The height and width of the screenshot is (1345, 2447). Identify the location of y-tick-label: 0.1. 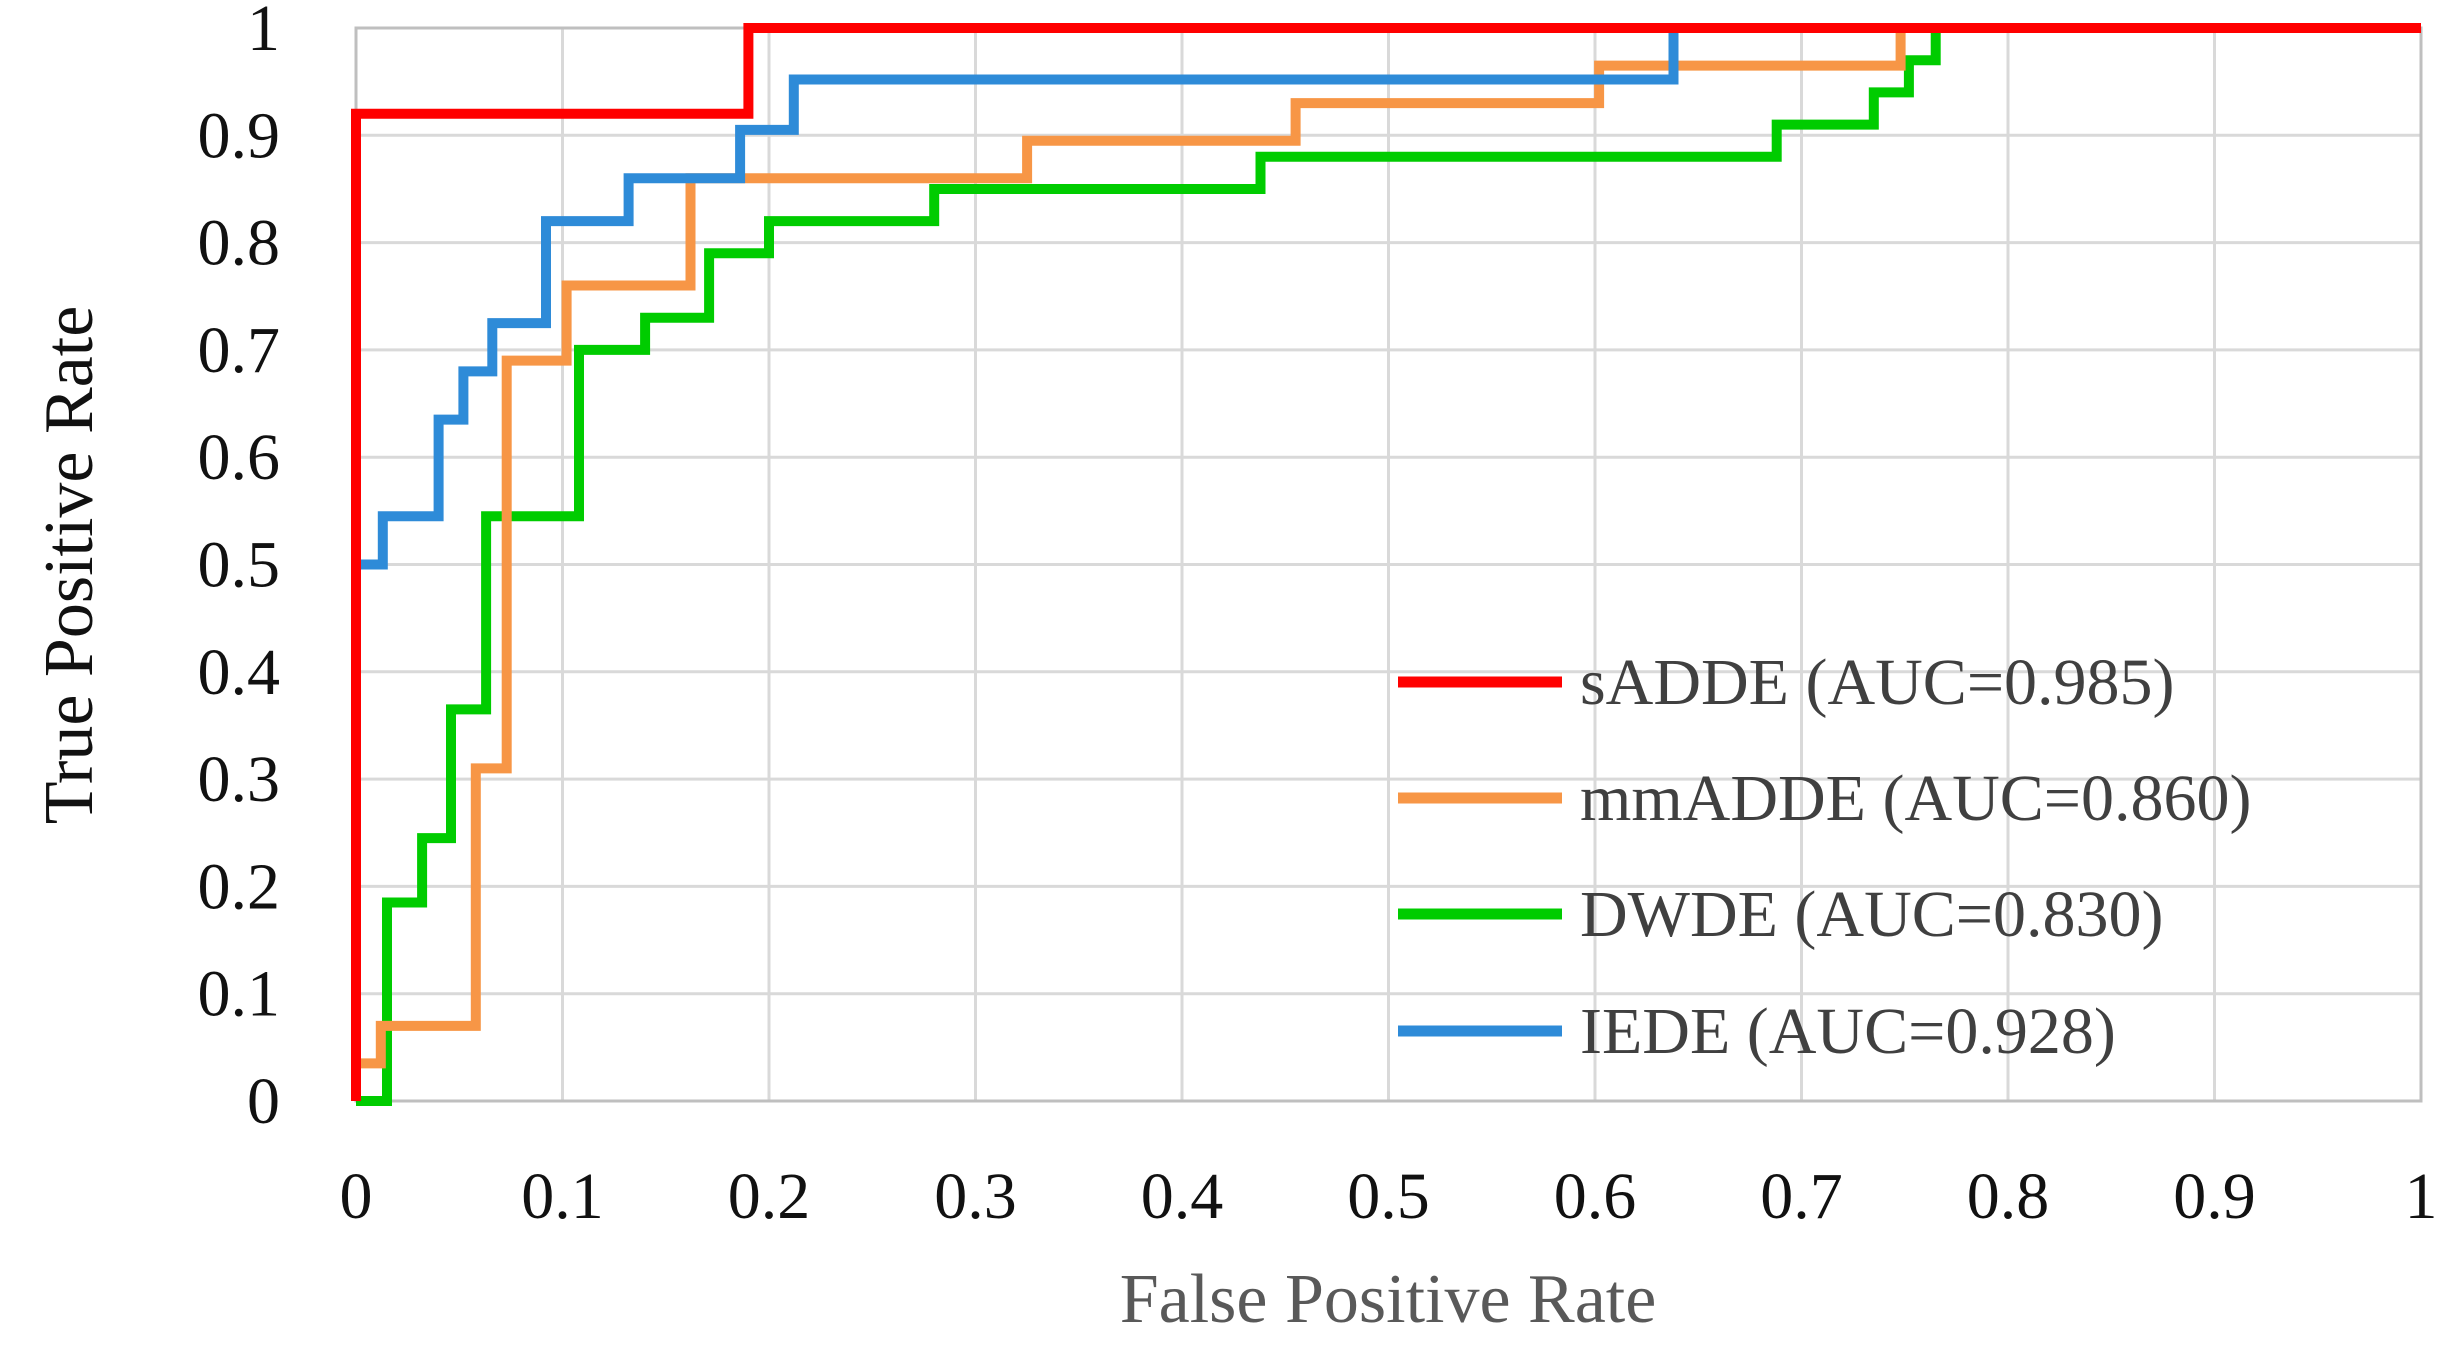
(239, 994).